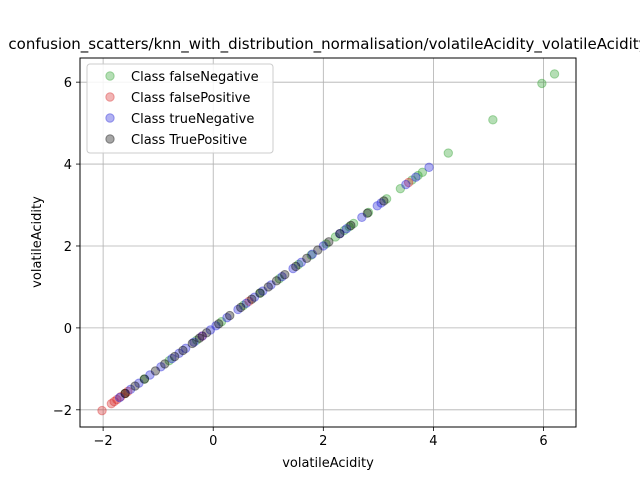 This screenshot has height=480, width=640. I want to click on y-tick-label: 4, so click(68, 165).